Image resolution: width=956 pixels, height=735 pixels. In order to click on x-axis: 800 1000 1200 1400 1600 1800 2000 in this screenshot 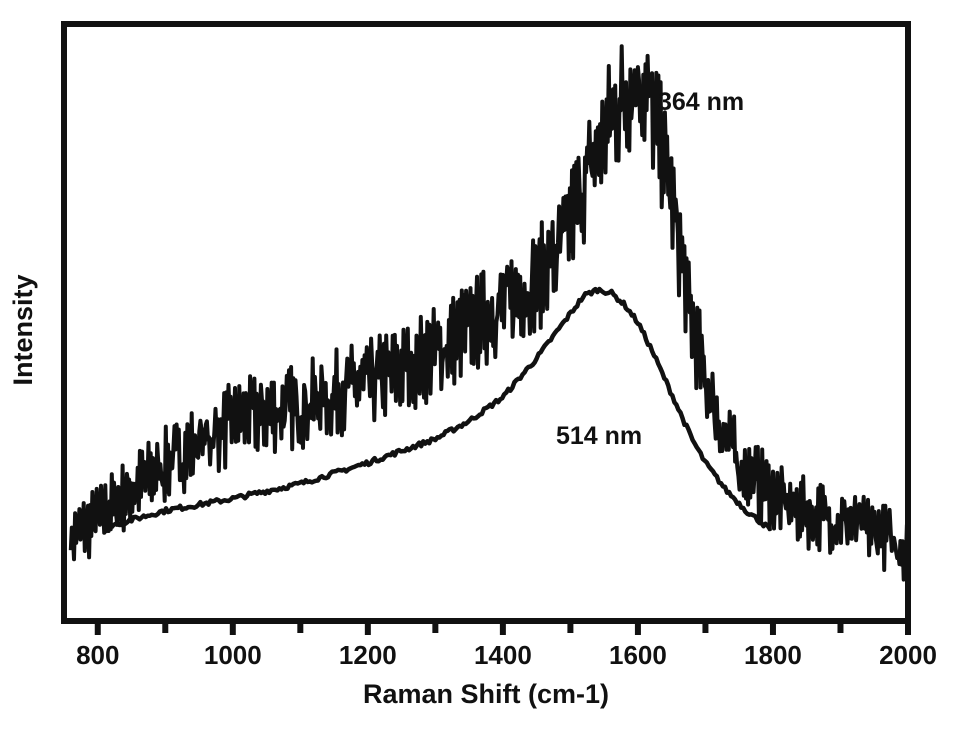, I will do `click(506, 645)`.